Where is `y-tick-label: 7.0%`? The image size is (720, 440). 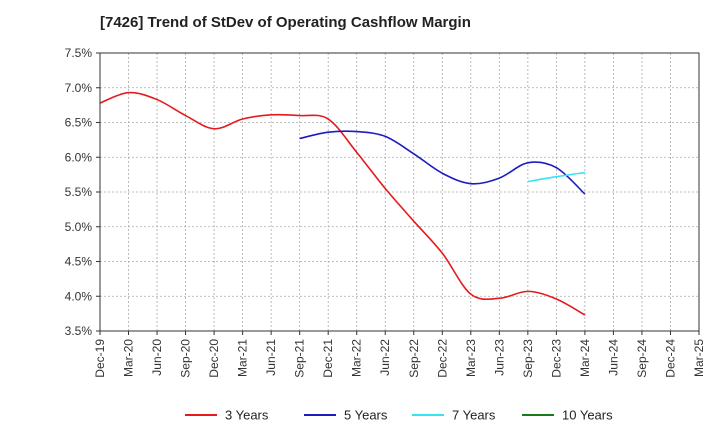
y-tick-label: 7.0% is located at coordinates (79, 88).